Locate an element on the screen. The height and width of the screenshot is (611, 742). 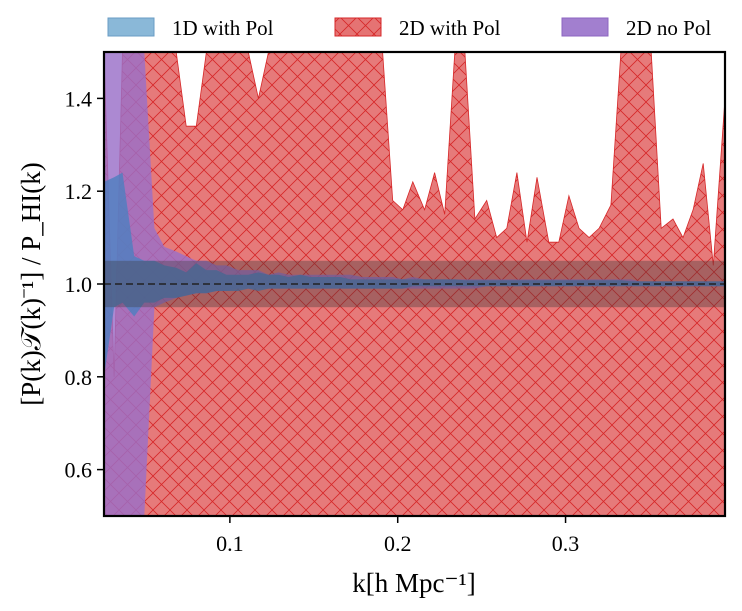
x-tick-label-2: 0.3 is located at coordinates (566, 543).